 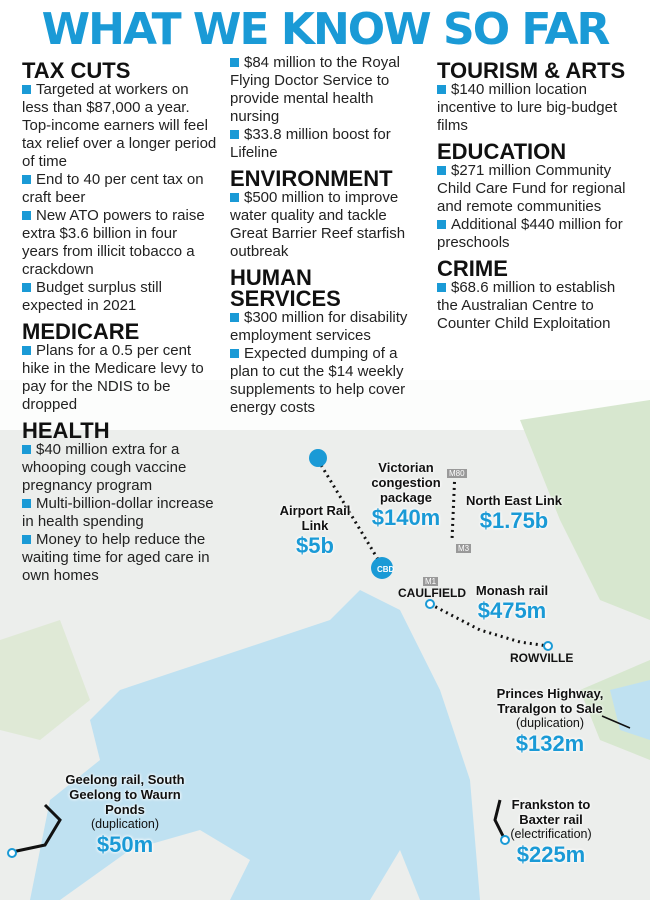 I want to click on section-heading: TAX CUTS, so click(x=76, y=70).